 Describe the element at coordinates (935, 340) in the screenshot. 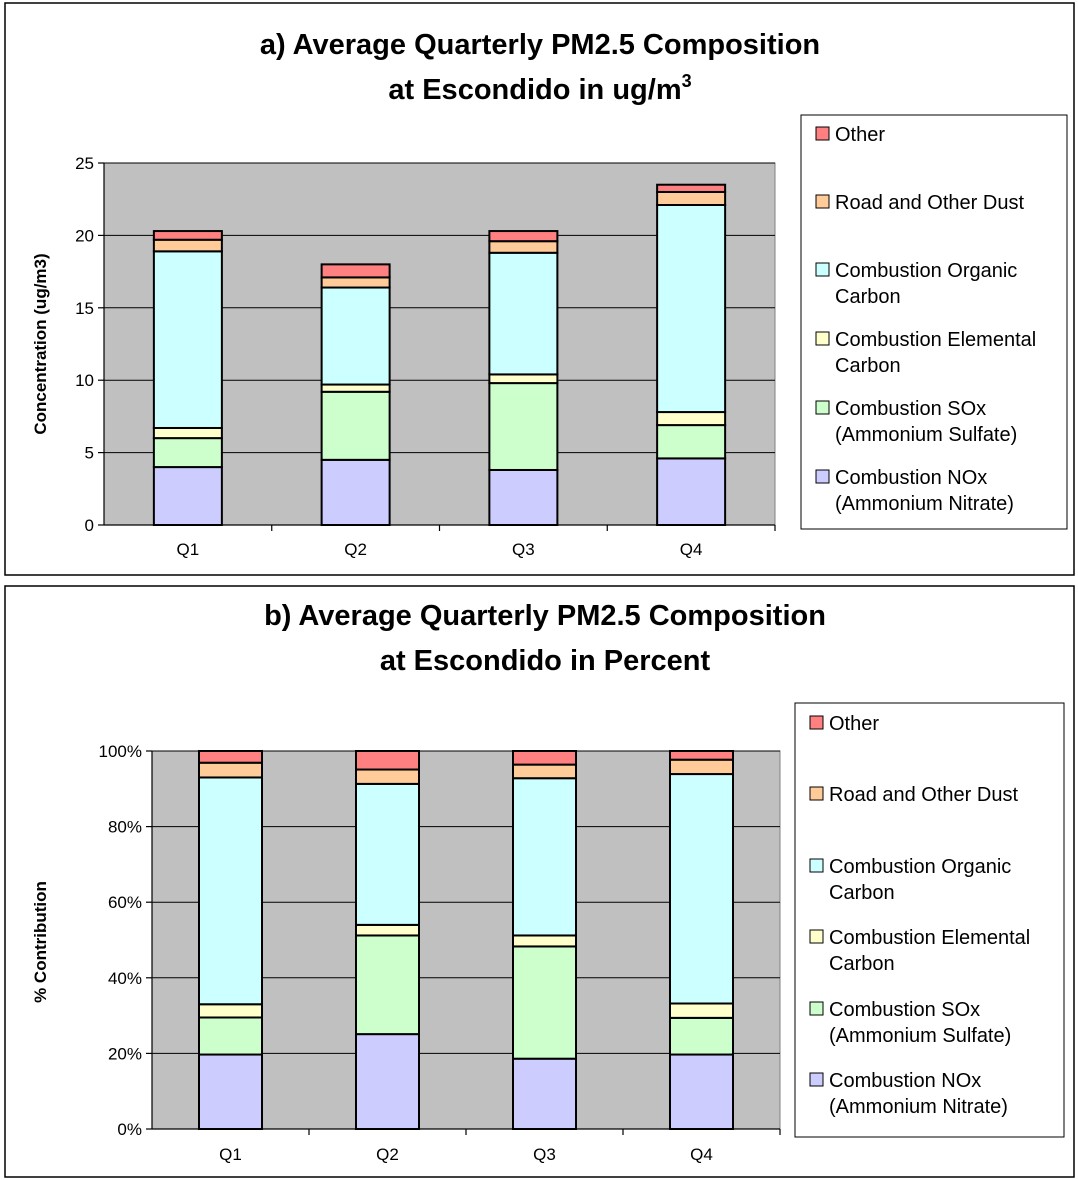

I see `chart-a-legend-label: Combustion Elemental` at that location.